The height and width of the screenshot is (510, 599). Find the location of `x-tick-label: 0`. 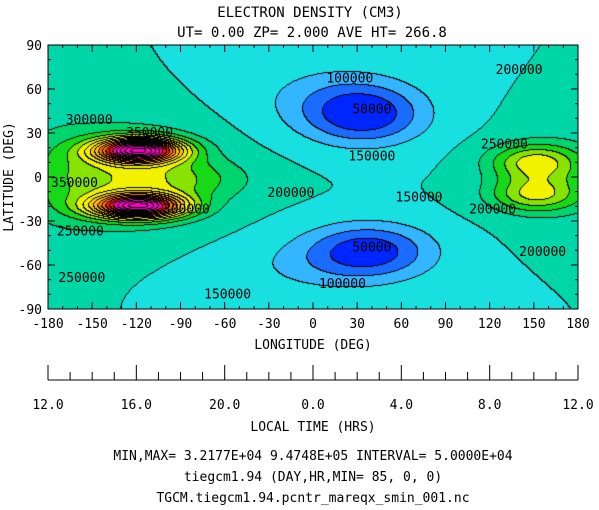

x-tick-label: 0 is located at coordinates (313, 324).